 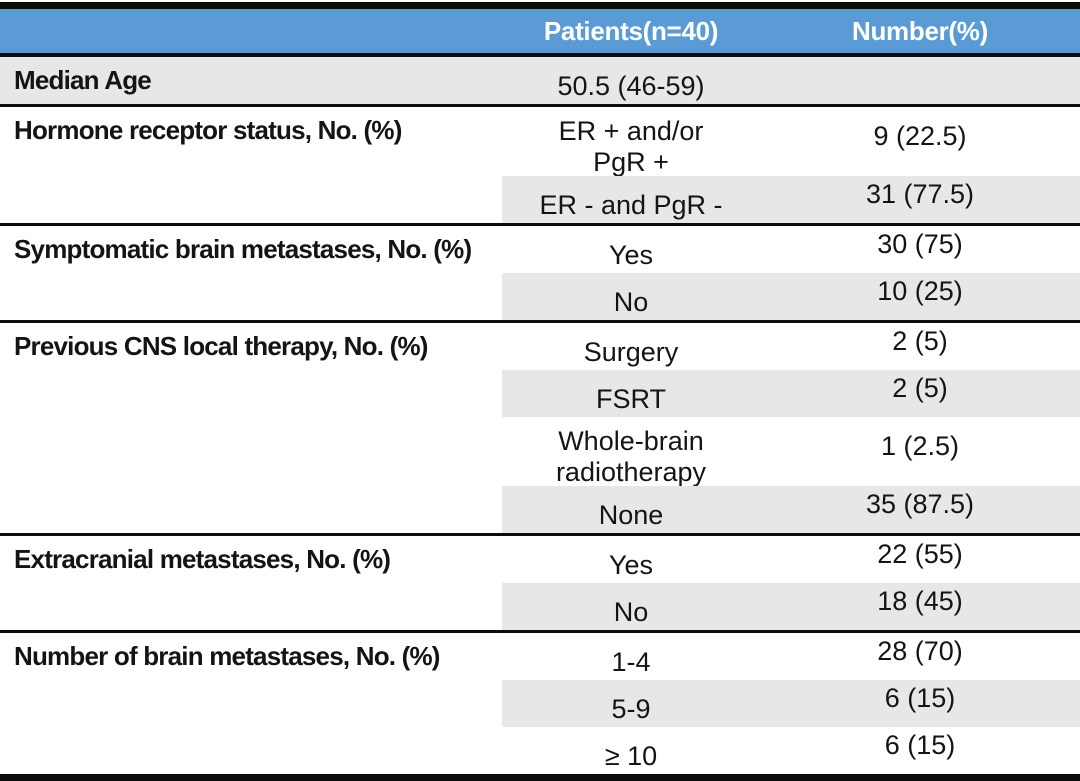 What do you see at coordinates (631, 80) in the screenshot?
I see `patients-value: 50.5 (46-59)` at bounding box center [631, 80].